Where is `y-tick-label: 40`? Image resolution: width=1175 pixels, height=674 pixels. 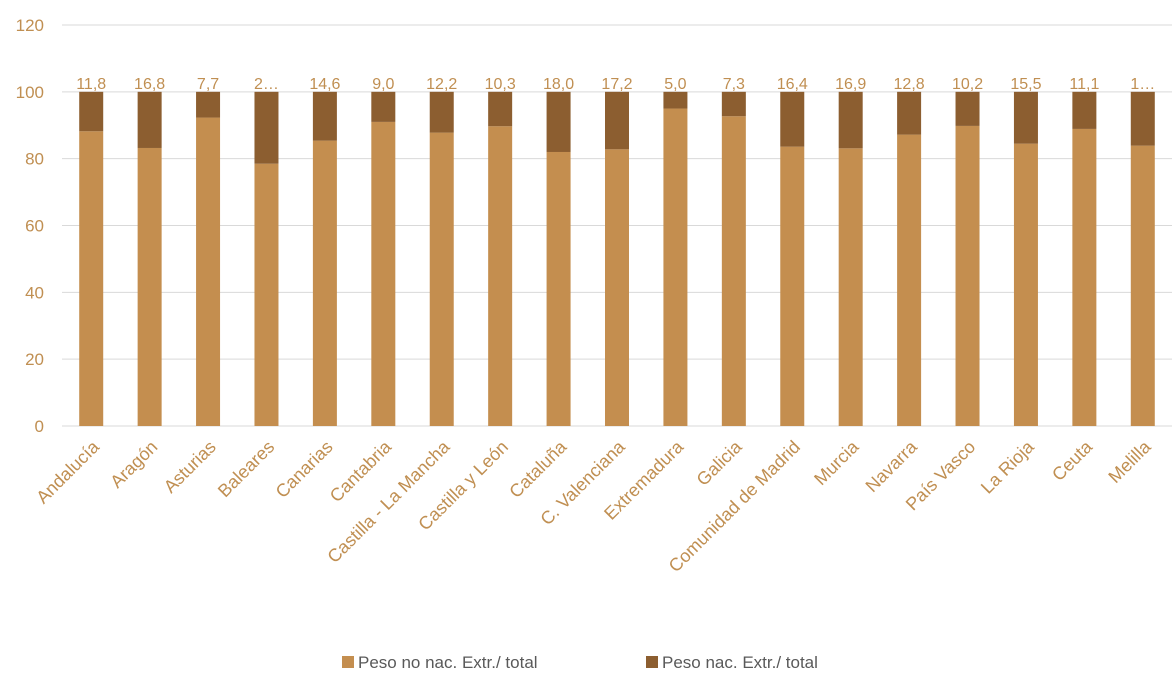 y-tick-label: 40 is located at coordinates (34, 292).